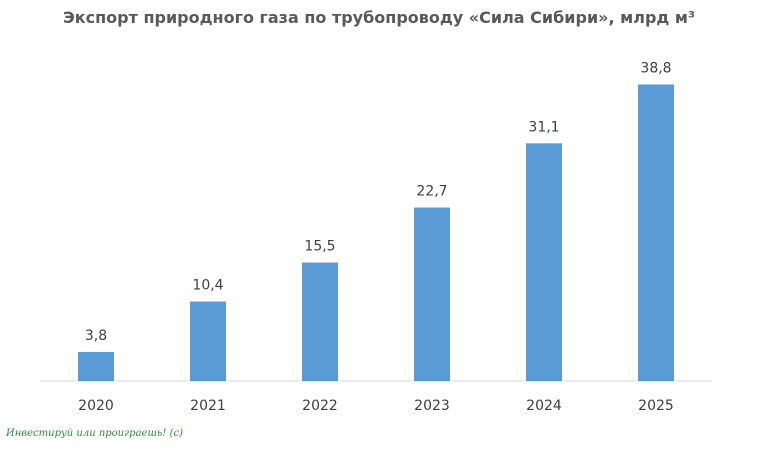  Describe the element at coordinates (96, 366) in the screenshot. I see `bar-2020` at that location.